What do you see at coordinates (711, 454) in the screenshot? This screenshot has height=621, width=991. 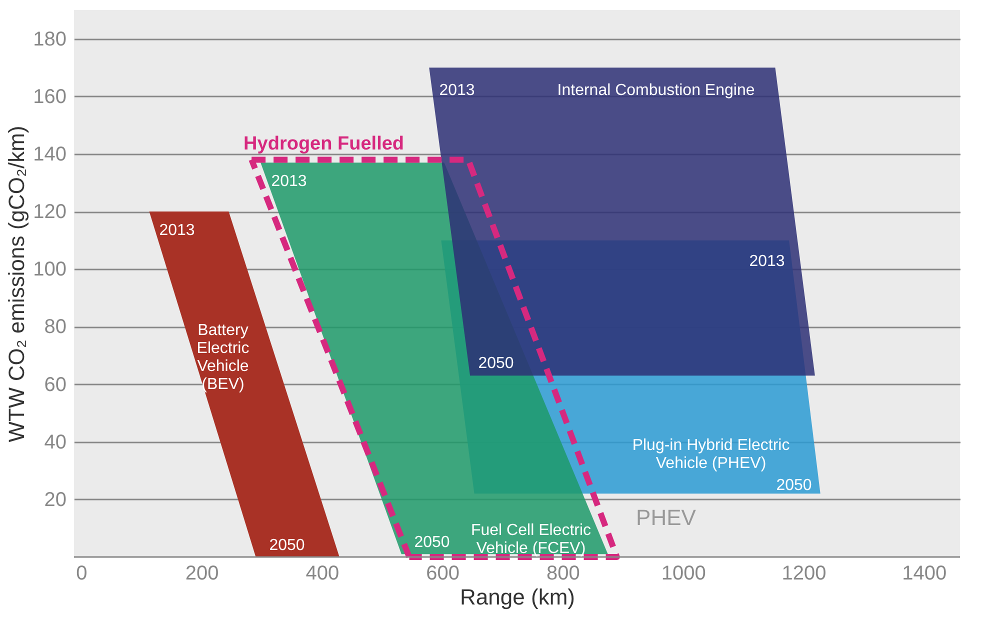 I see `annotation: Plug-in Hybrid Electric Vehicle (PHEV)` at bounding box center [711, 454].